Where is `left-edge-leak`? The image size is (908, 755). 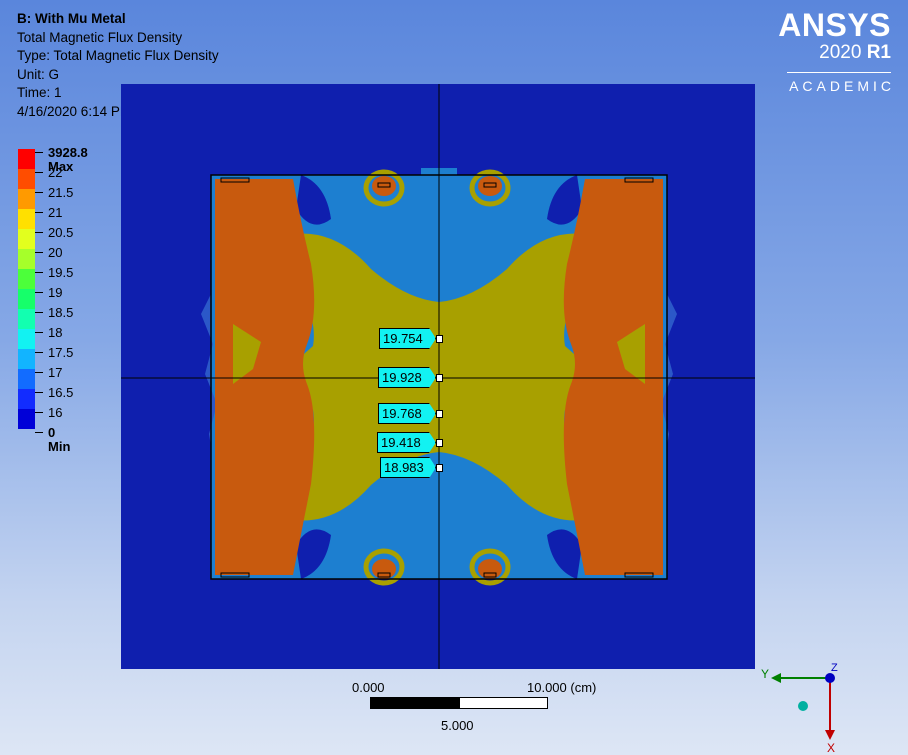
left-edge-leak is located at coordinates (209, 370).